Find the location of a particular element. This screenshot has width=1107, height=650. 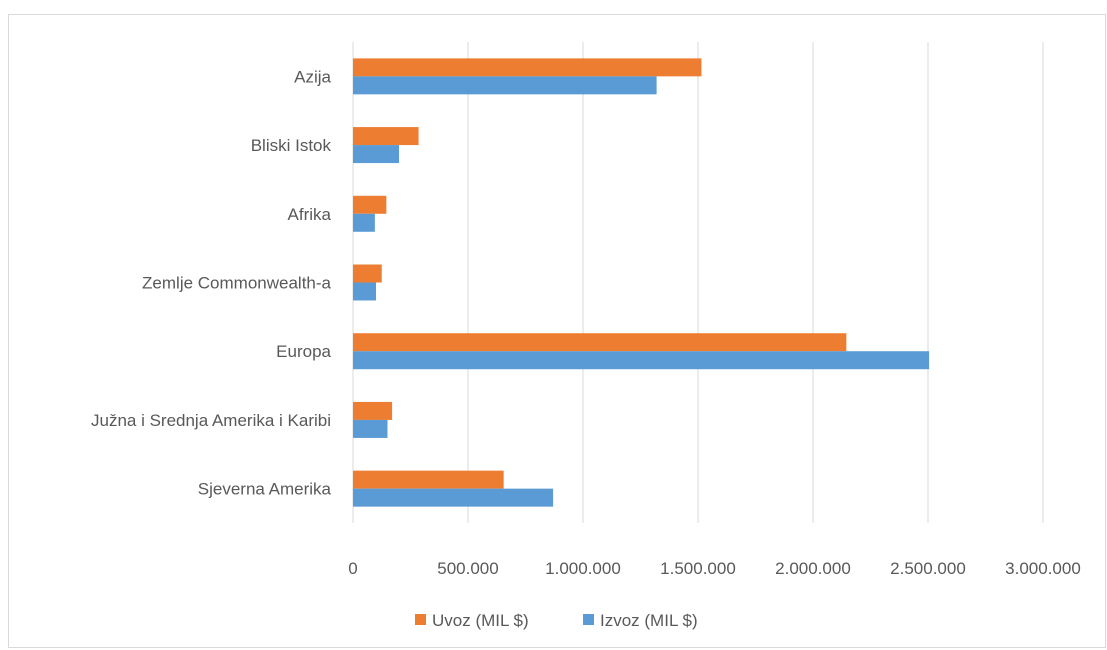

legend: Uvoz (MIL $) Izvoz (MIL $) is located at coordinates (556, 620).